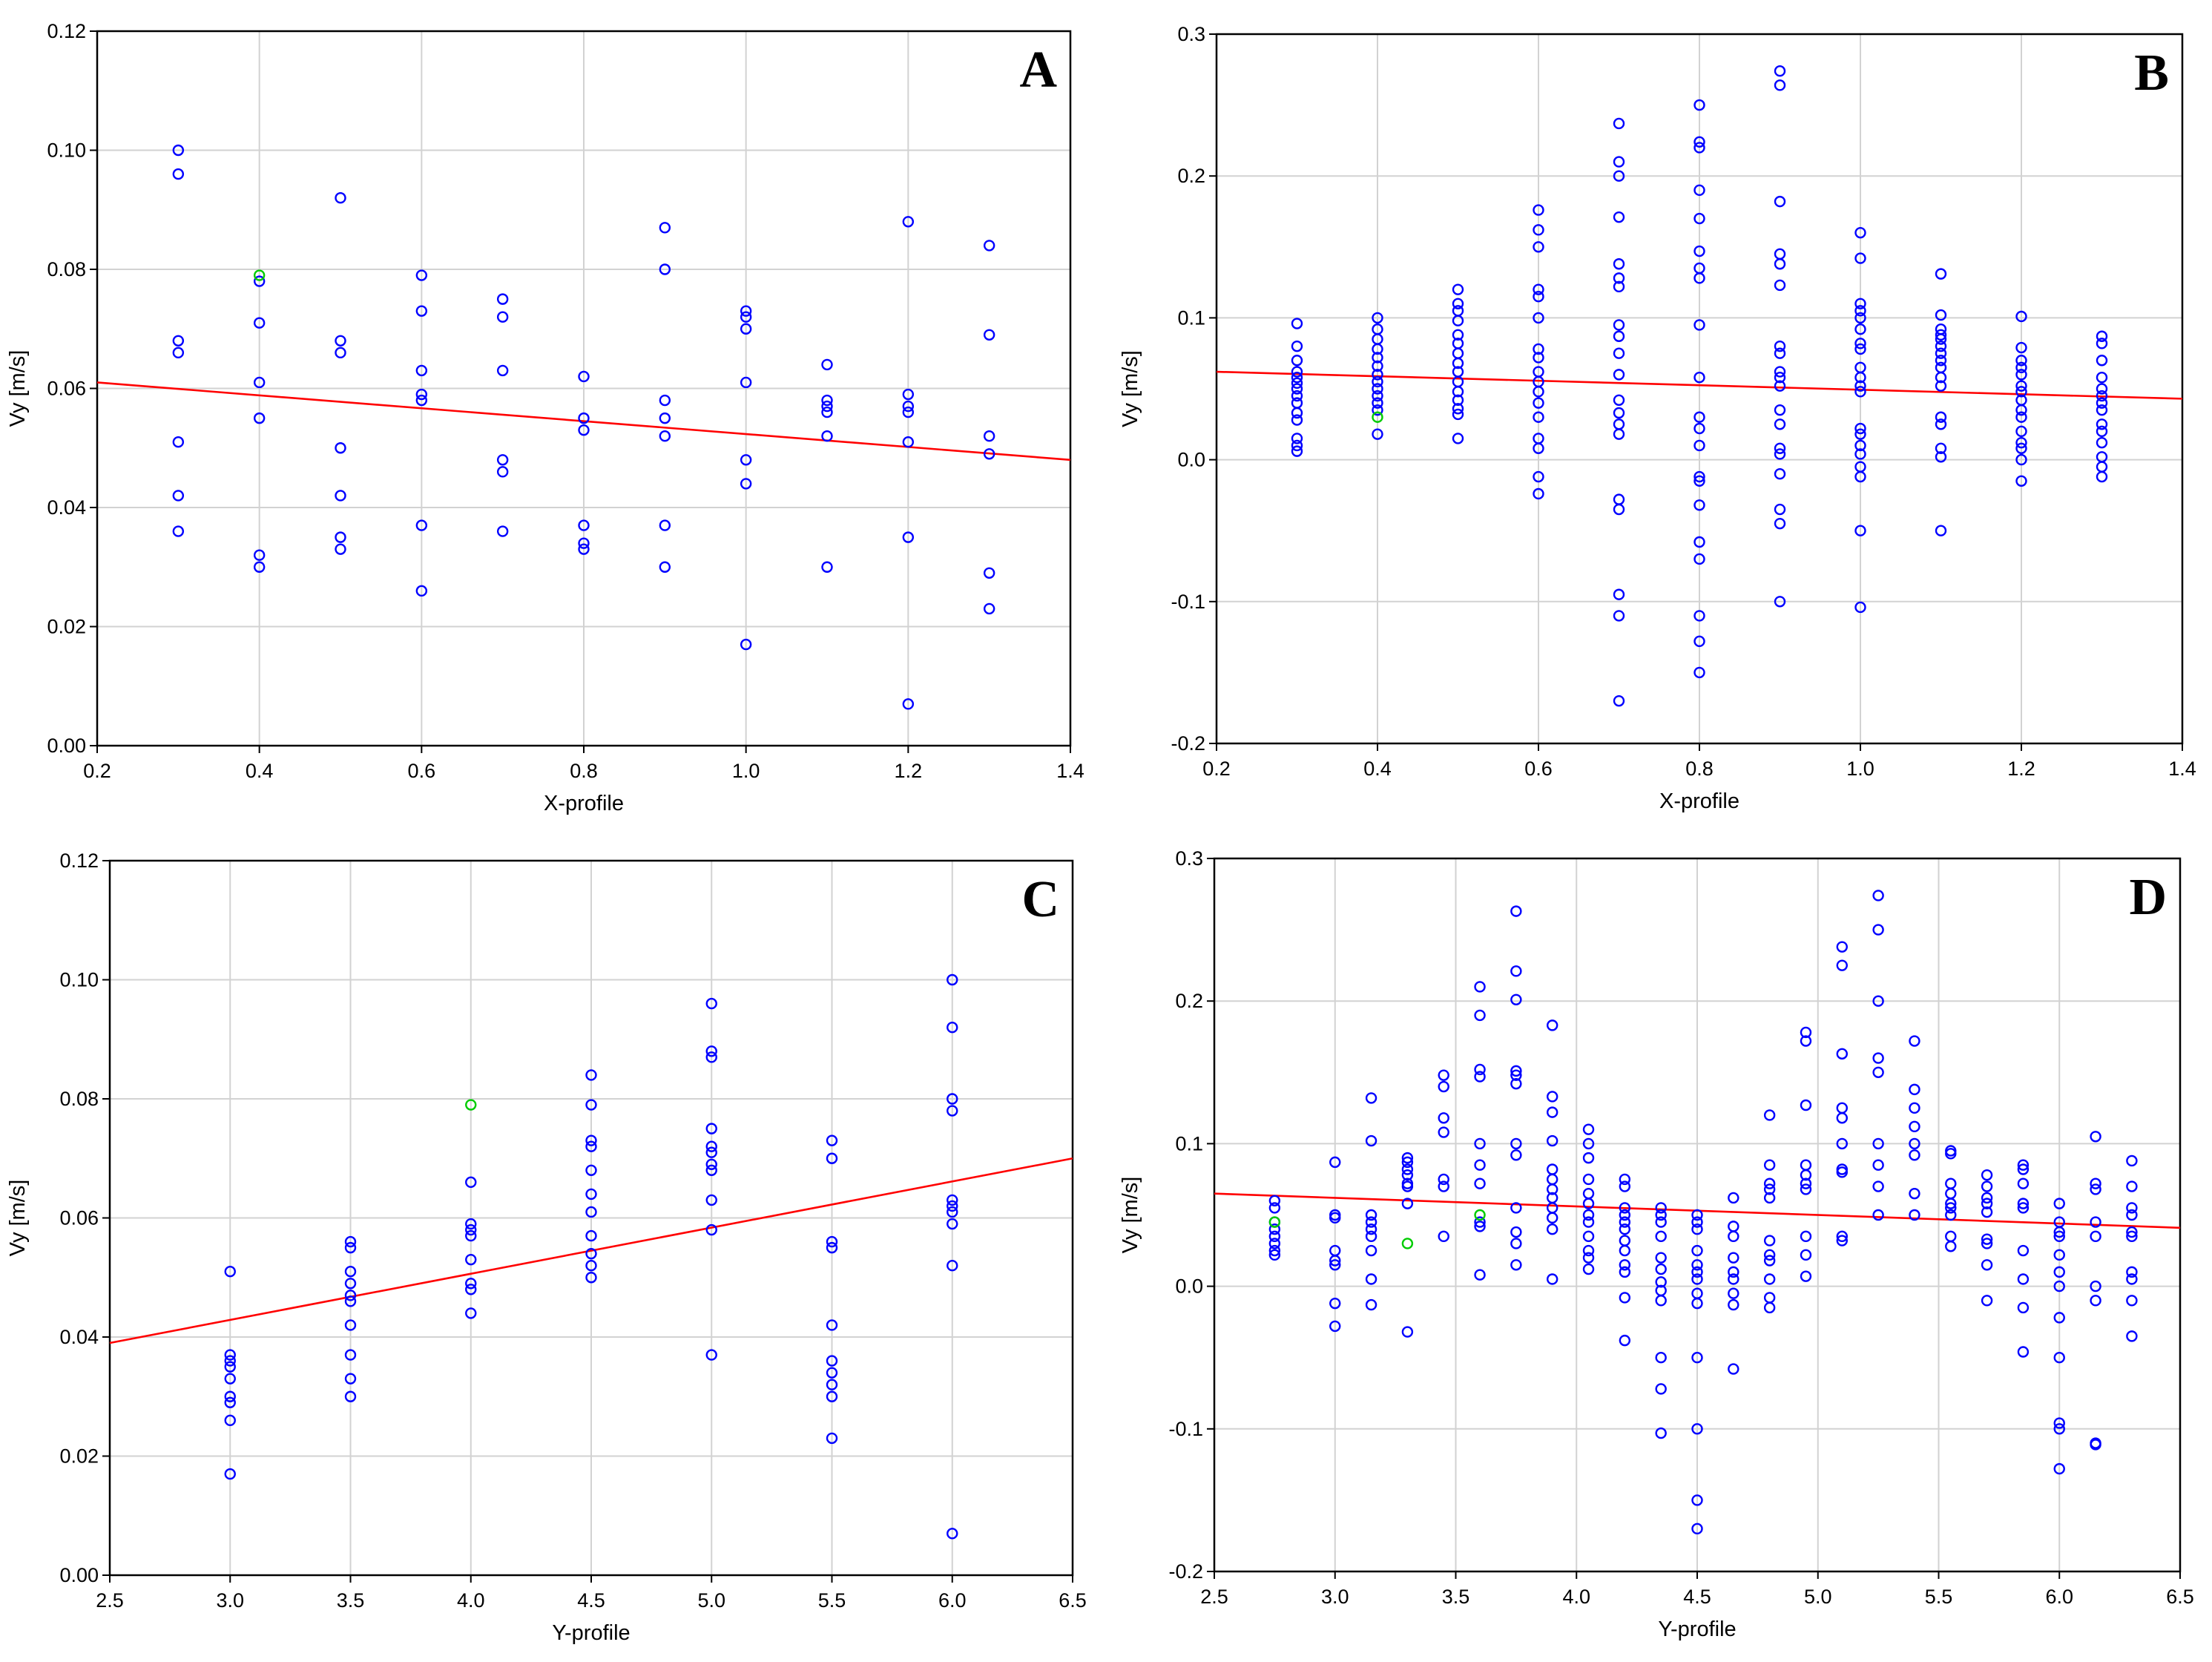 This screenshot has width=2212, height=1662. Describe the element at coordinates (230, 1600) in the screenshot. I see `x-tick-label: 3.0` at that location.